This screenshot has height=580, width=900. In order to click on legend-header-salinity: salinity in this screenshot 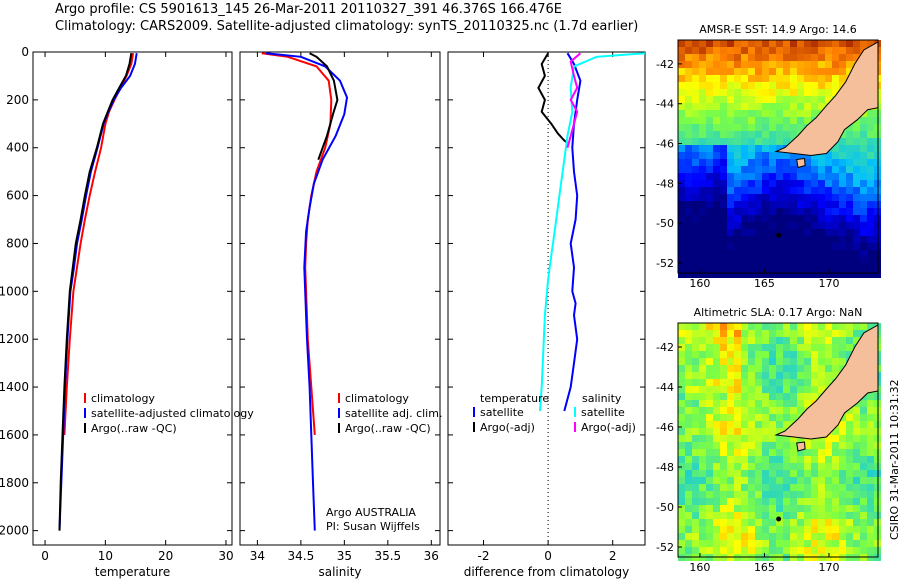, I will do `click(602, 398)`.